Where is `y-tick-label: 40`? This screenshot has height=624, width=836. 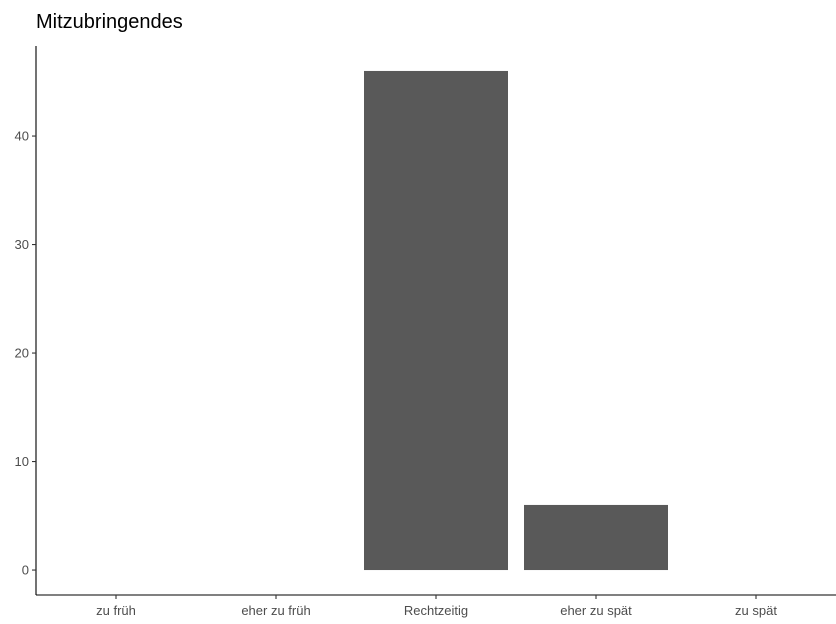
y-tick-label: 40 is located at coordinates (22, 136).